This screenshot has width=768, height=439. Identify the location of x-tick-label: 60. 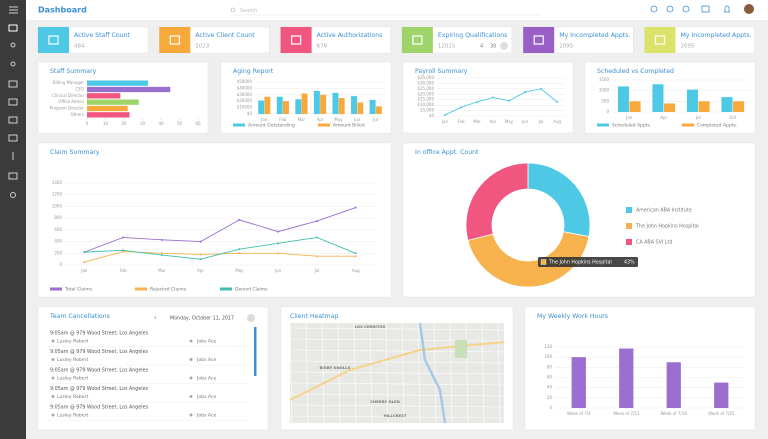
(198, 123).